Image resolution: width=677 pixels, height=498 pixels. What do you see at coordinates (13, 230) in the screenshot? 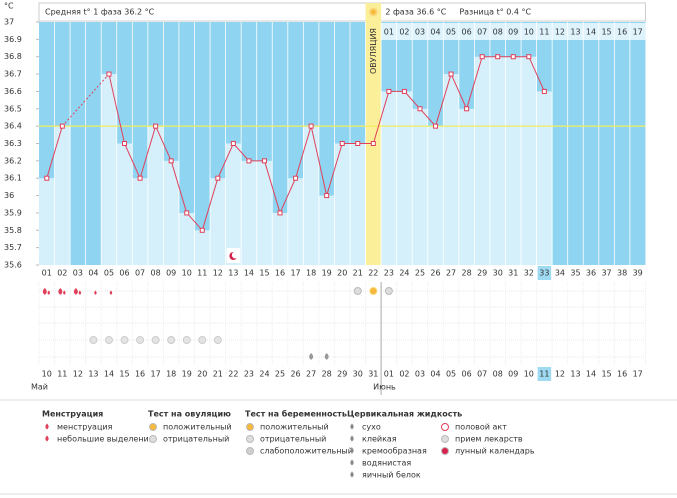
I see `y-tick-label: 35.8` at bounding box center [13, 230].